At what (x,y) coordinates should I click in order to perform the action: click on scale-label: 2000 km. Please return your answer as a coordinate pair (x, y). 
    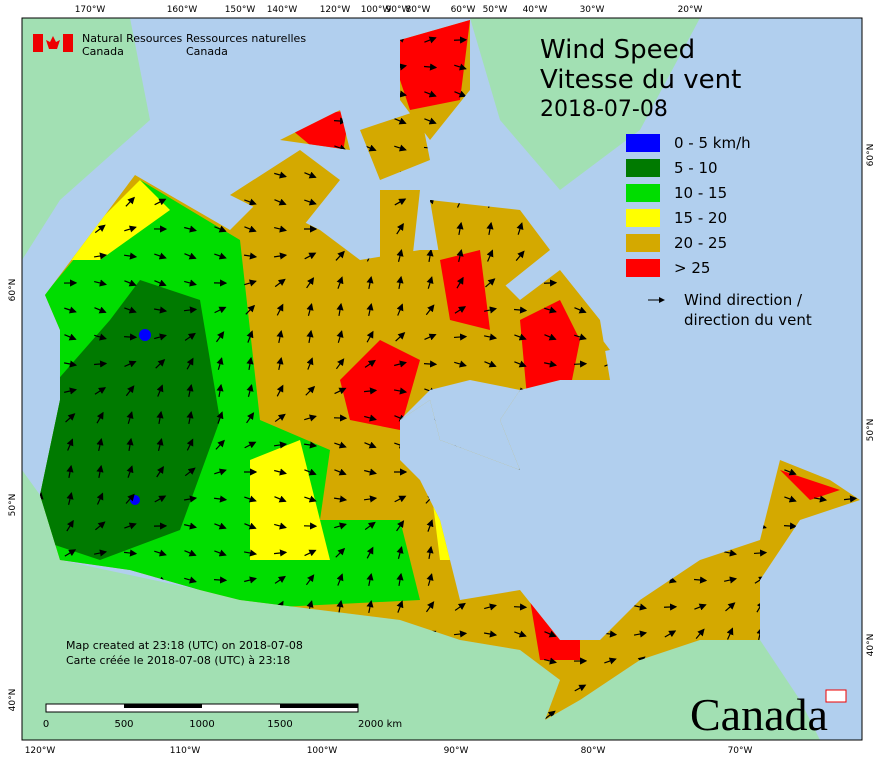
    Looking at the image, I should click on (380, 724).